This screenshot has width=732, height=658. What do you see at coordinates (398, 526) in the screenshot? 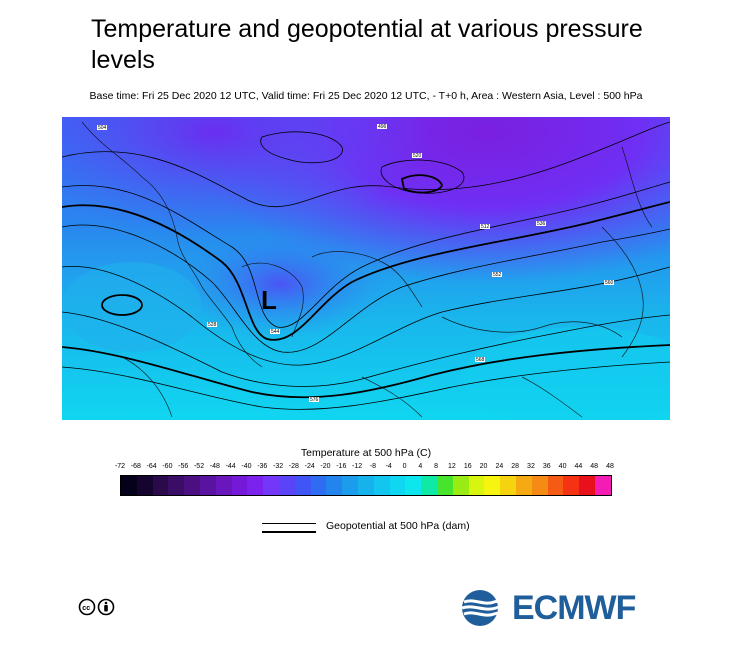
I see `geopotential-legend-label: Geopotential at 500 hPa (dam)` at bounding box center [398, 526].